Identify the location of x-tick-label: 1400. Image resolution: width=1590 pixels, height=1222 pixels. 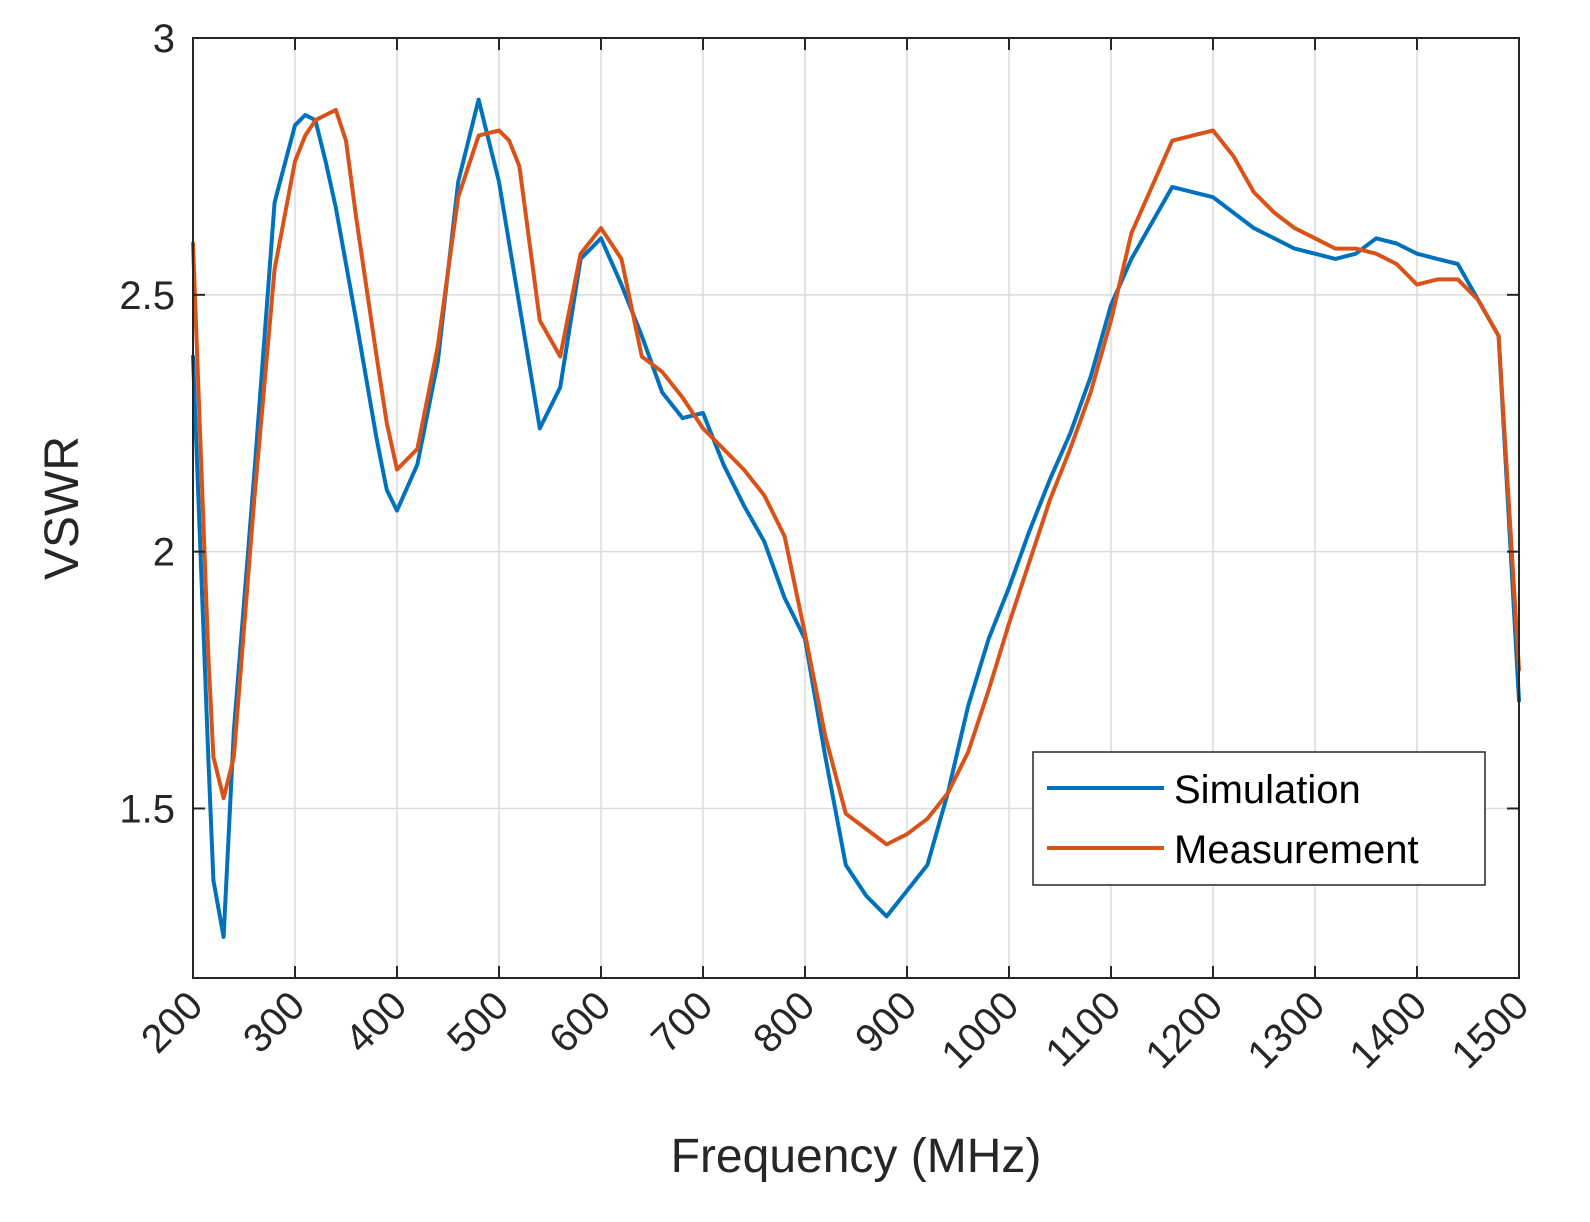
(1388, 1030).